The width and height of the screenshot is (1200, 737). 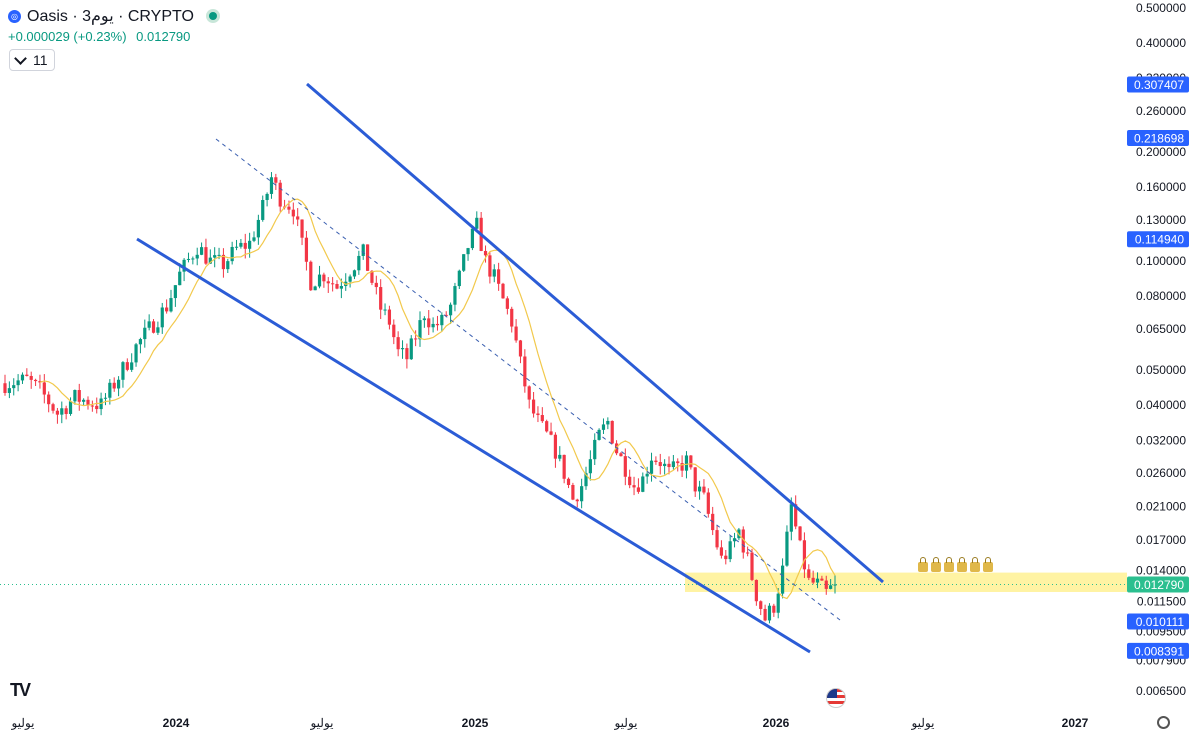 I want to click on market-status-icon, so click(x=212, y=16).